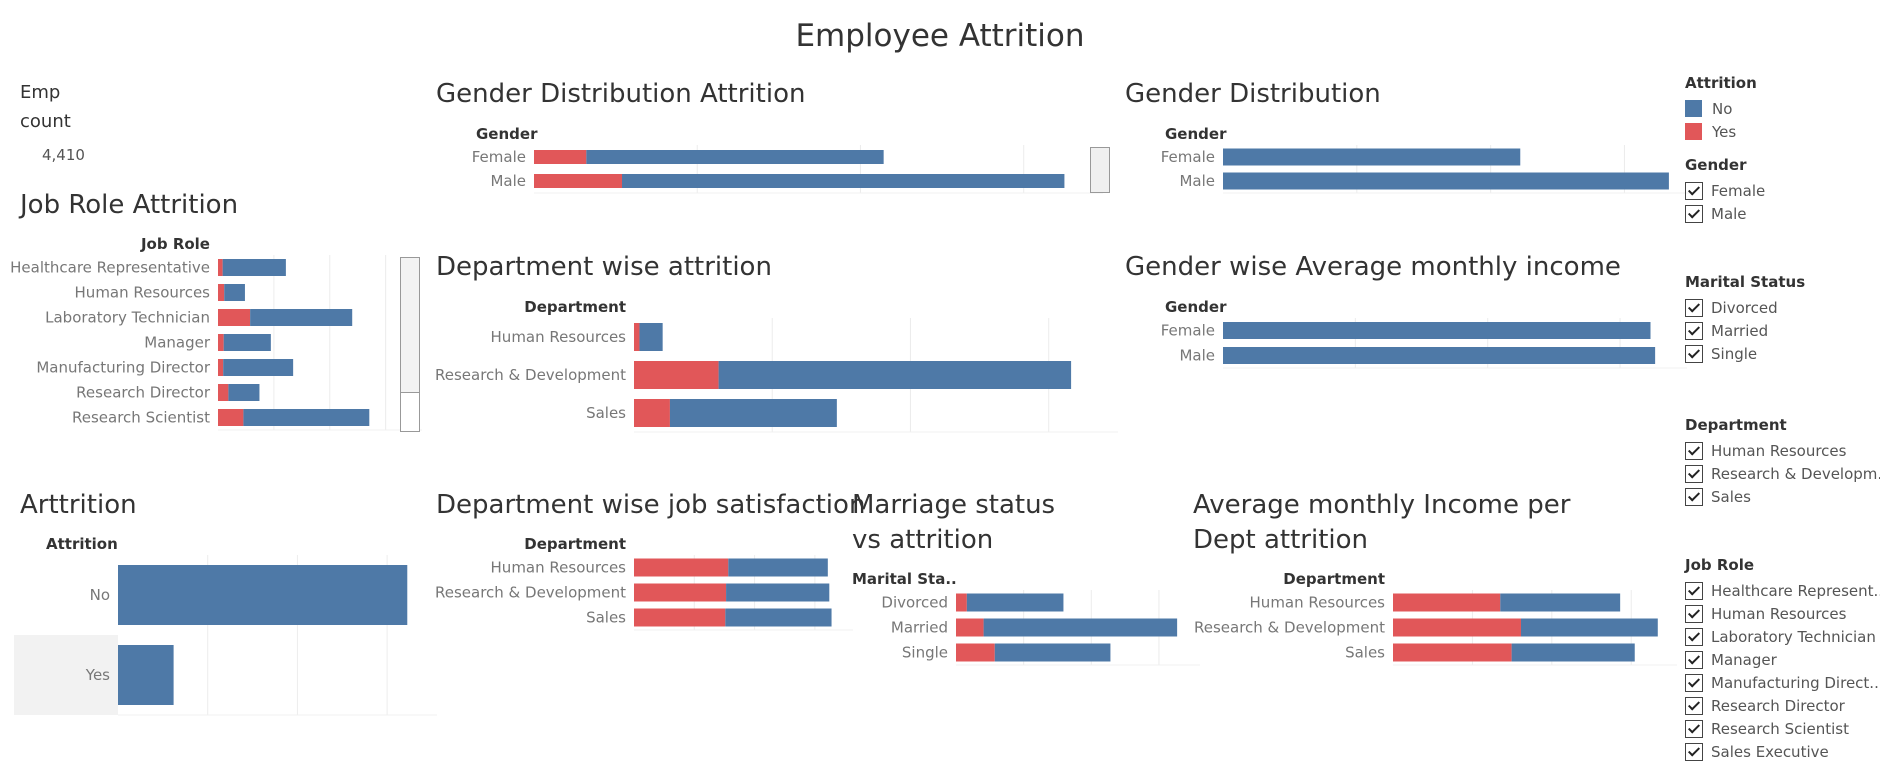 This screenshot has height=768, width=1880. Describe the element at coordinates (1782, 590) in the screenshot. I see `job-role-filter-item: Healthcare Represent..` at that location.